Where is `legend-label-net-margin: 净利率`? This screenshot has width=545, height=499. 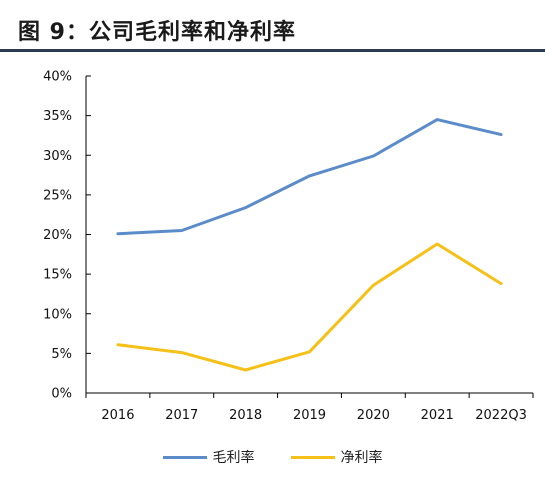 legend-label-net-margin: 净利率 is located at coordinates (361, 458).